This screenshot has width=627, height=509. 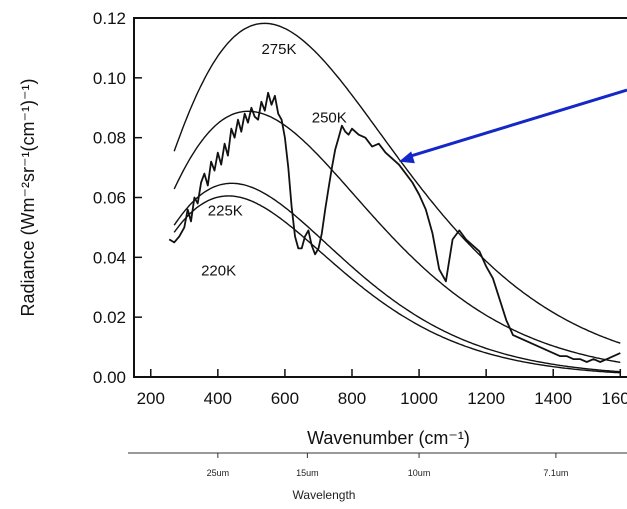 What do you see at coordinates (419, 398) in the screenshot?
I see `x-tick-label: 1000` at bounding box center [419, 398].